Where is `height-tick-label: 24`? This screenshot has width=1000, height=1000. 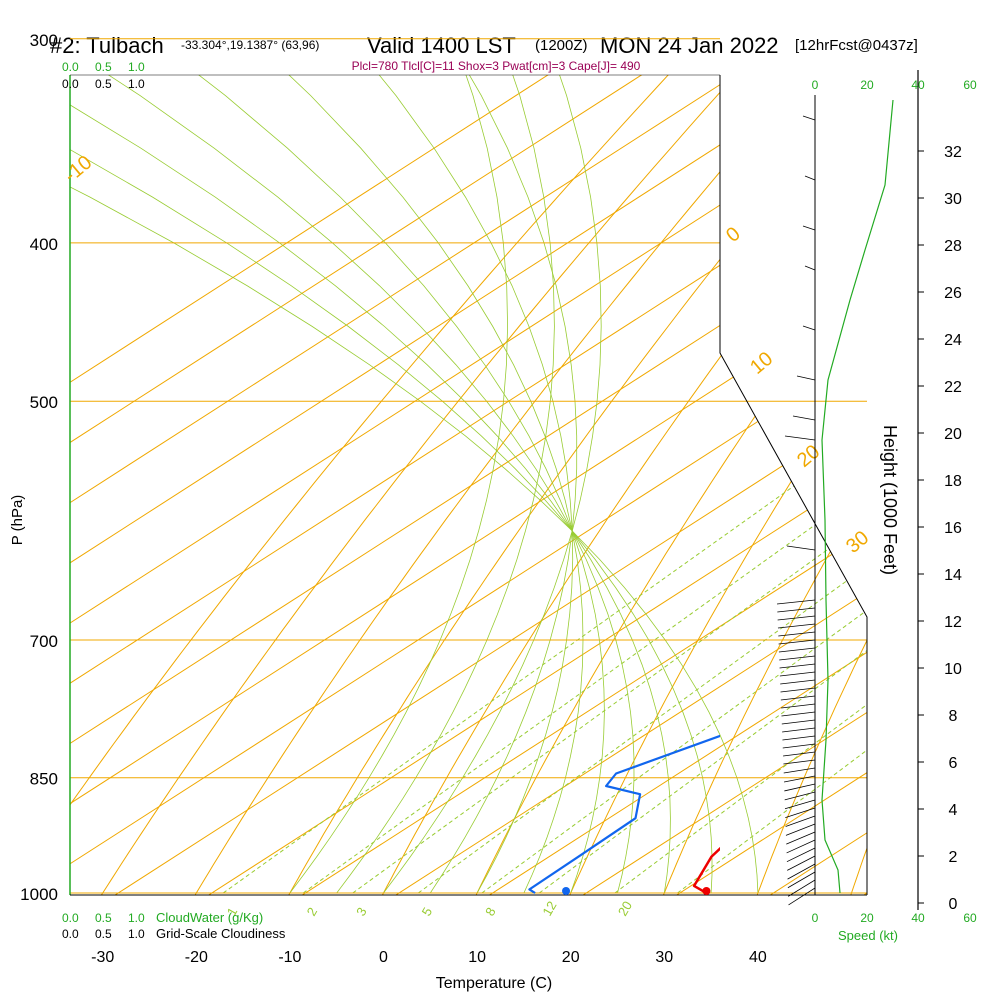 height-tick-label: 24 is located at coordinates (953, 340).